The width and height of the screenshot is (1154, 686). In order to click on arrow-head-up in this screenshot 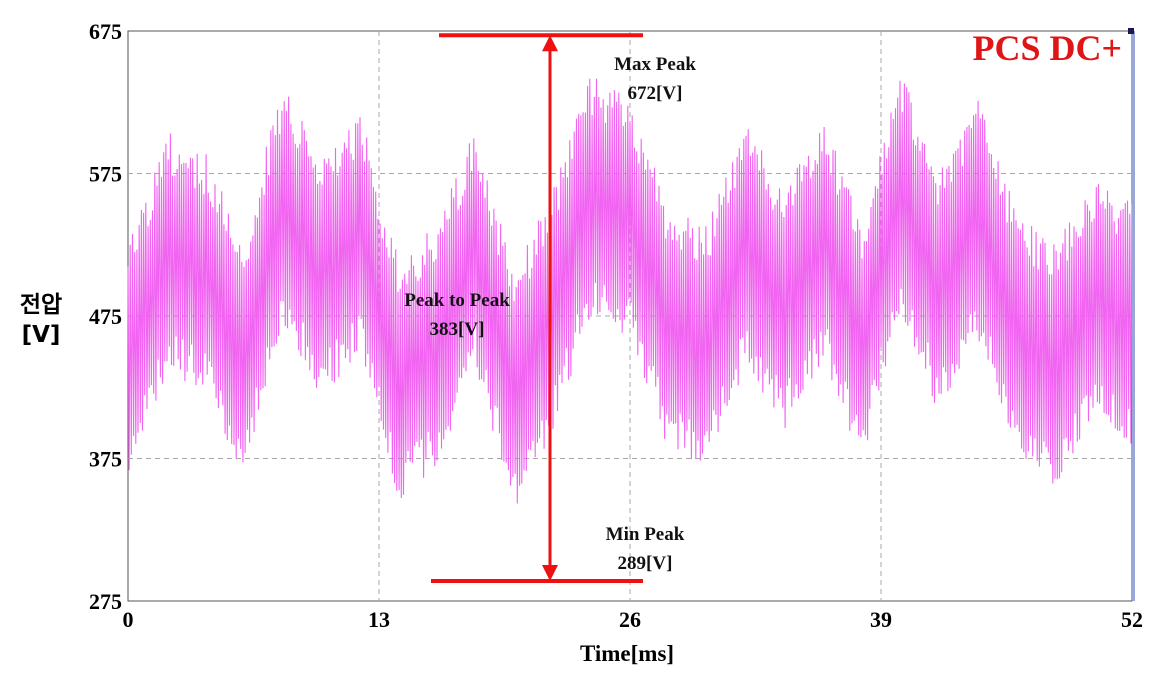, I will do `click(550, 43)`.